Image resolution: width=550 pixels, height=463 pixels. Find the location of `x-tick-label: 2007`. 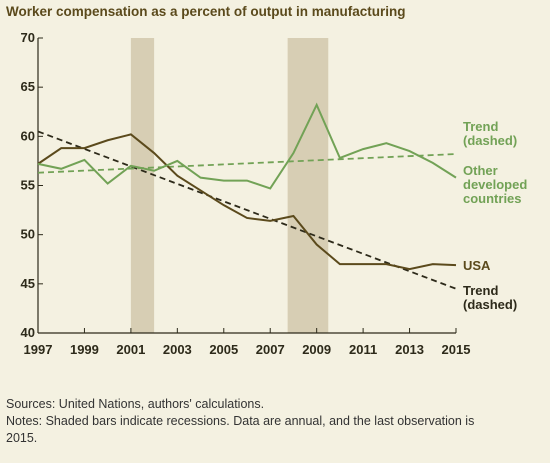

x-tick-label: 2007 is located at coordinates (270, 349).